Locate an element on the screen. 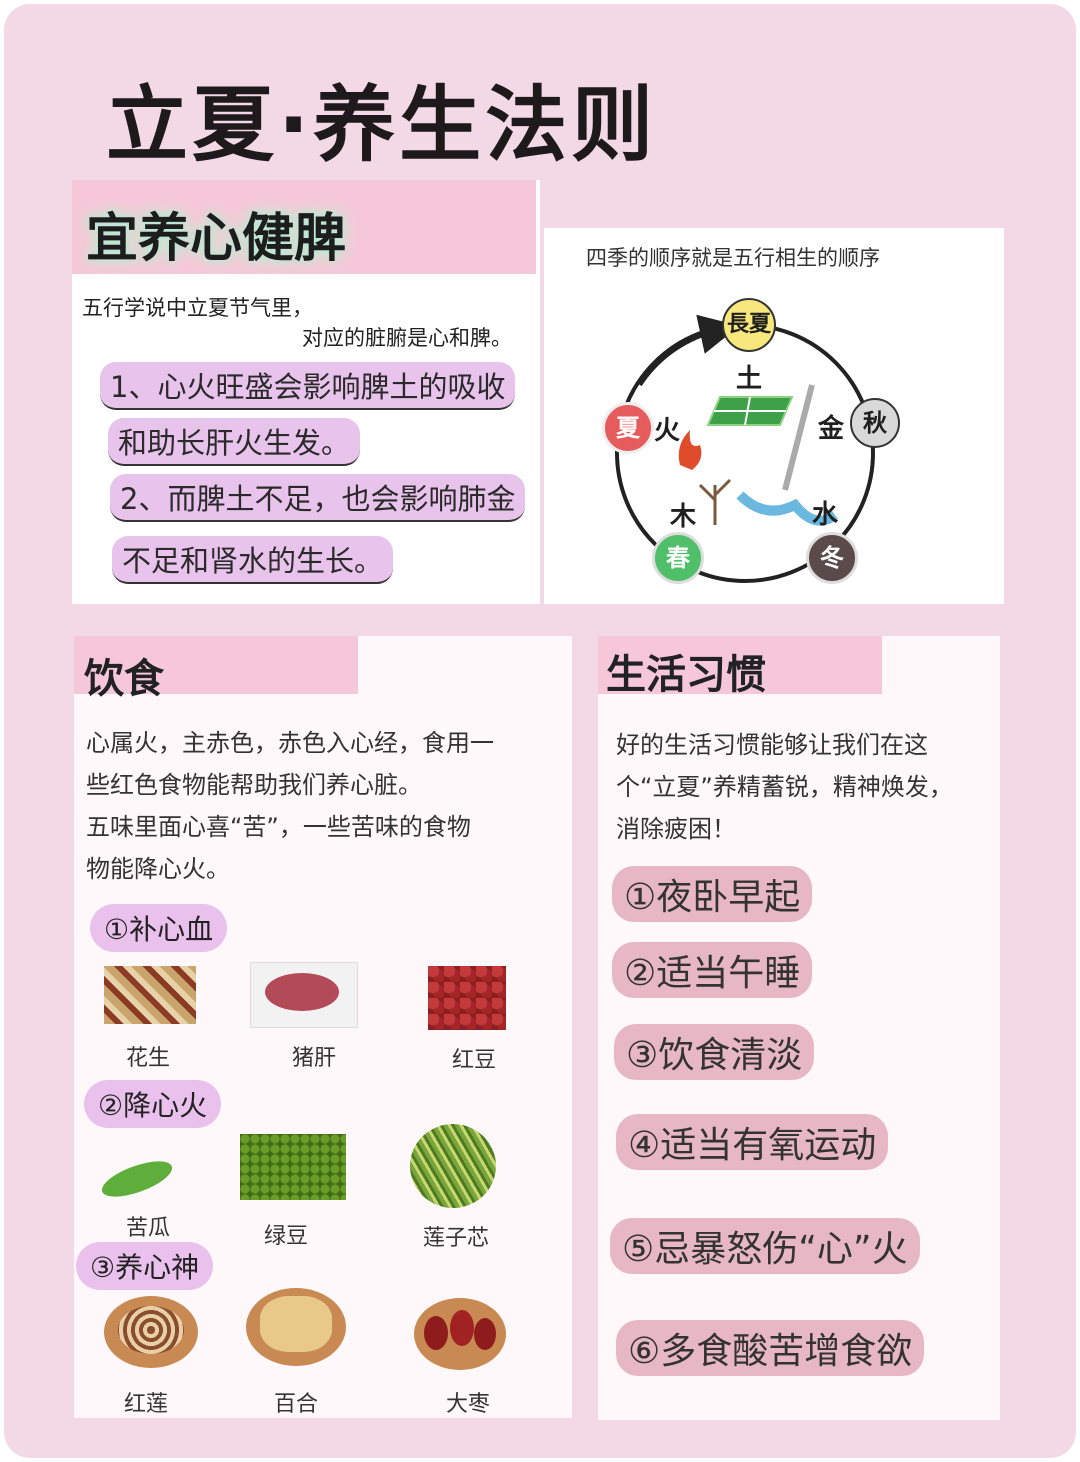 The width and height of the screenshot is (1080, 1462). food-label-mung-bean: 绿豆 is located at coordinates (285, 1236).